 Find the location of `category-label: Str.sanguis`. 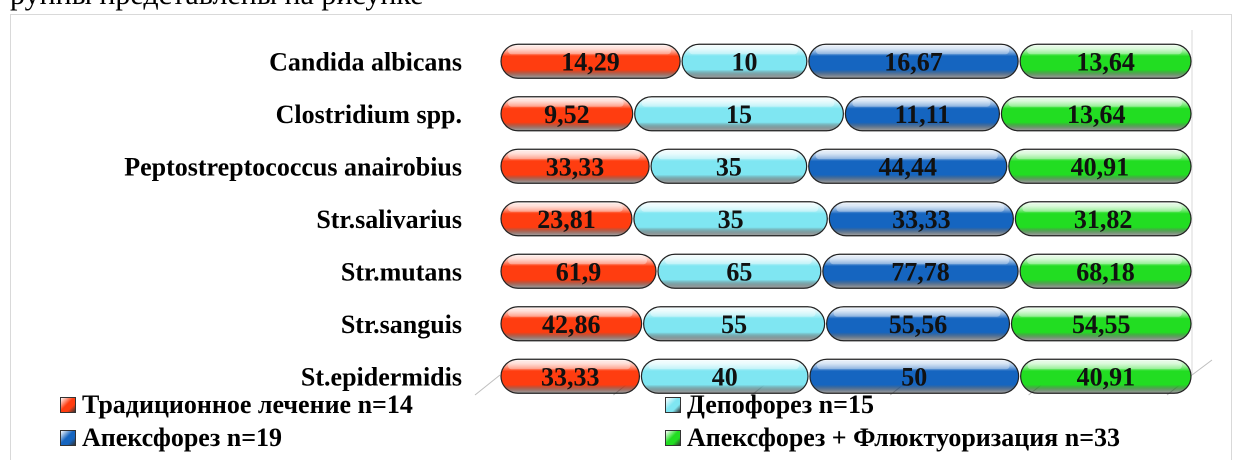

category-label: Str.sanguis is located at coordinates (401, 324).